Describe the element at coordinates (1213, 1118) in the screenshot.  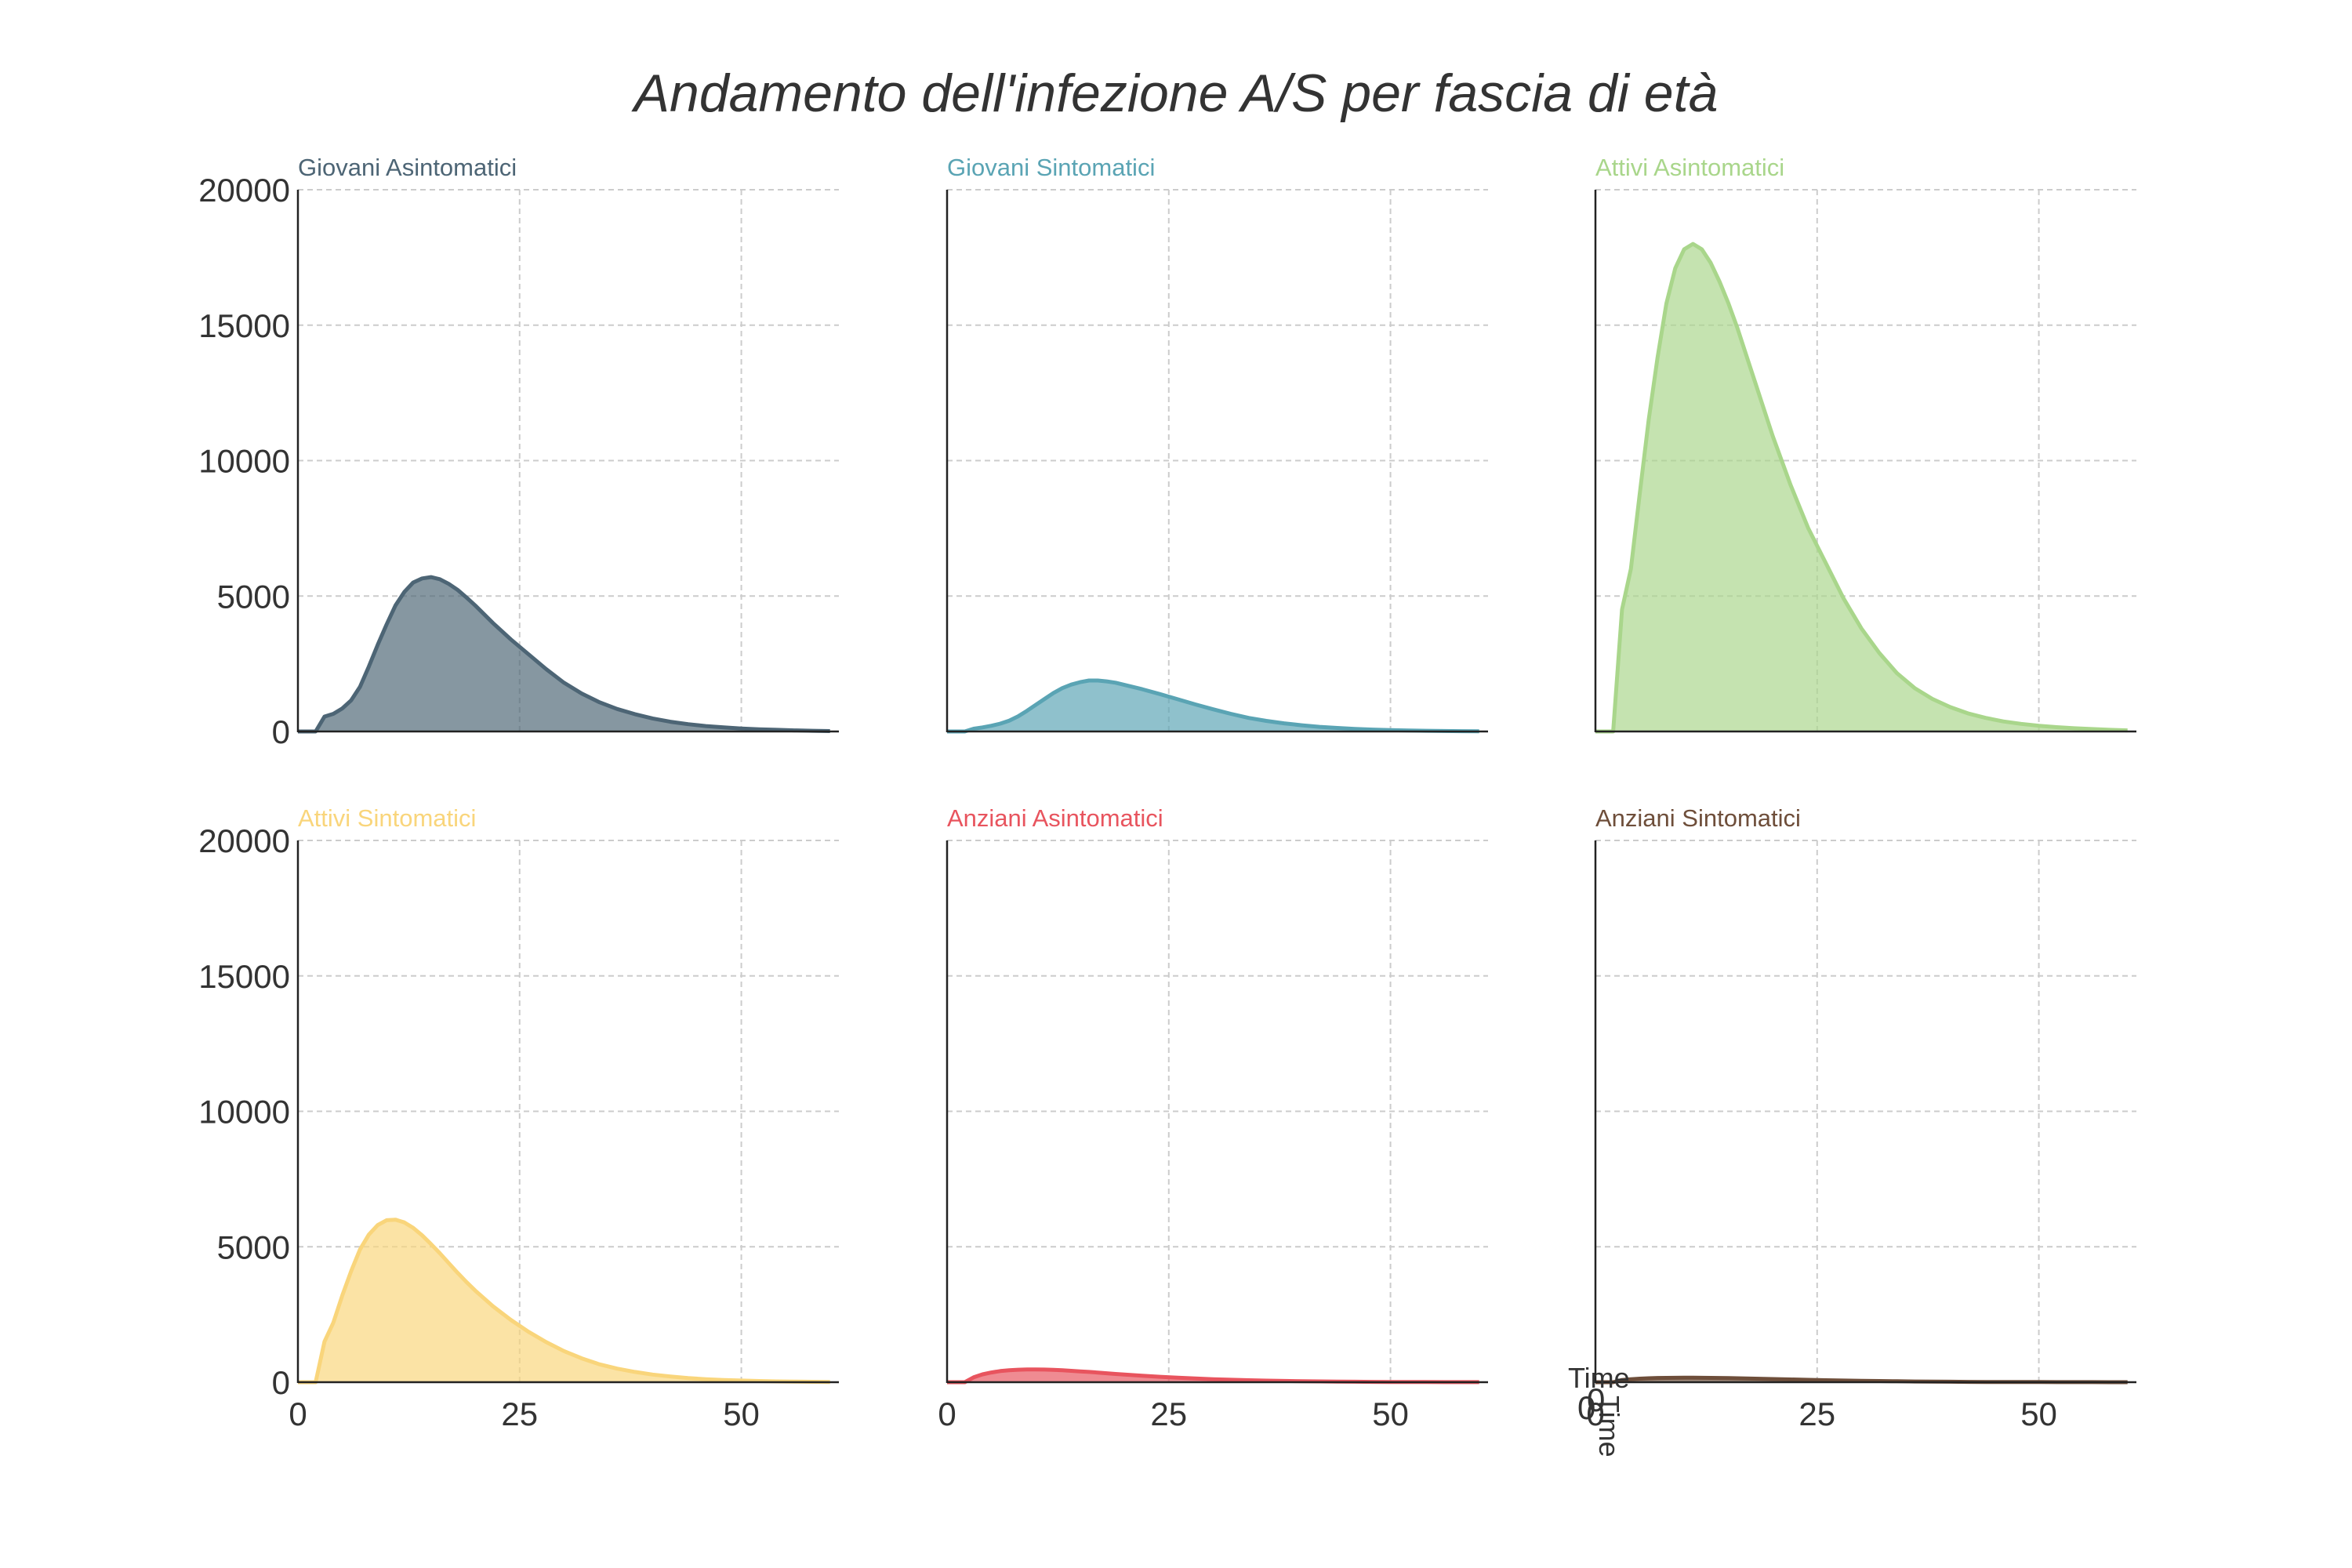
I see `panel-anziani-asintomatici: Anziani Asintomatici 0 25 50` at that location.